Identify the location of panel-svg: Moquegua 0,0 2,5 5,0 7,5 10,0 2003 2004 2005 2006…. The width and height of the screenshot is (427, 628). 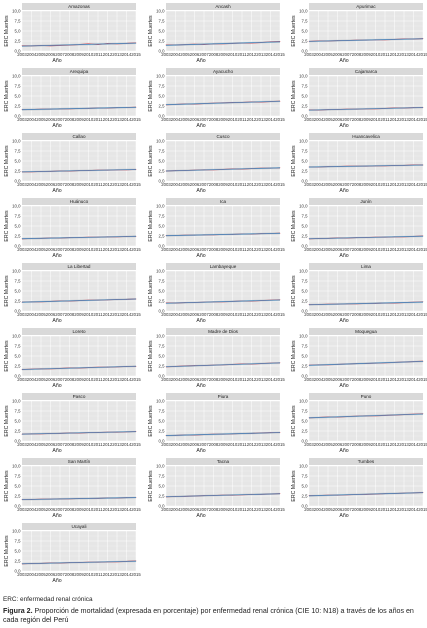
(359, 358).